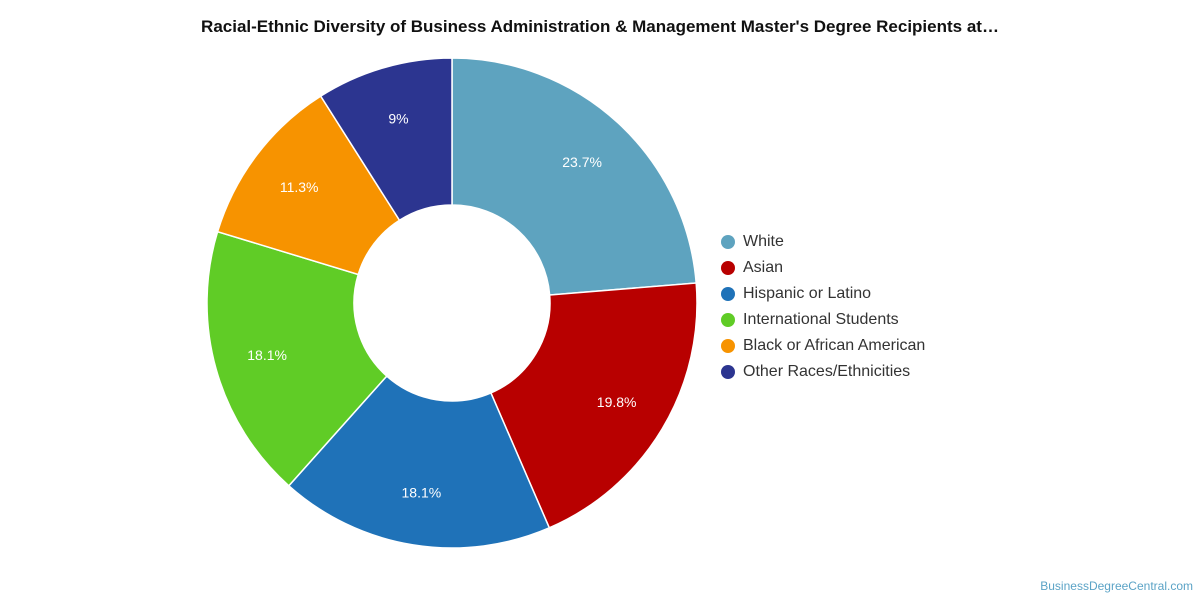 The height and width of the screenshot is (600, 1200). I want to click on slice-label: 9%, so click(398, 119).